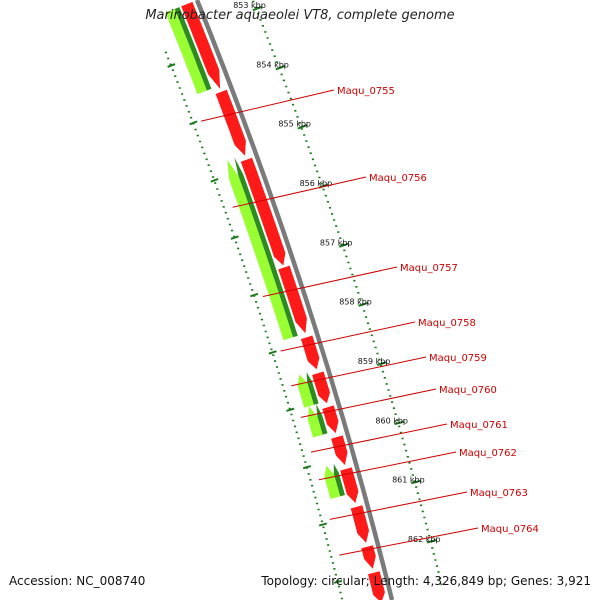  I want to click on scale-tick-label-3: 855 kbp, so click(294, 124).